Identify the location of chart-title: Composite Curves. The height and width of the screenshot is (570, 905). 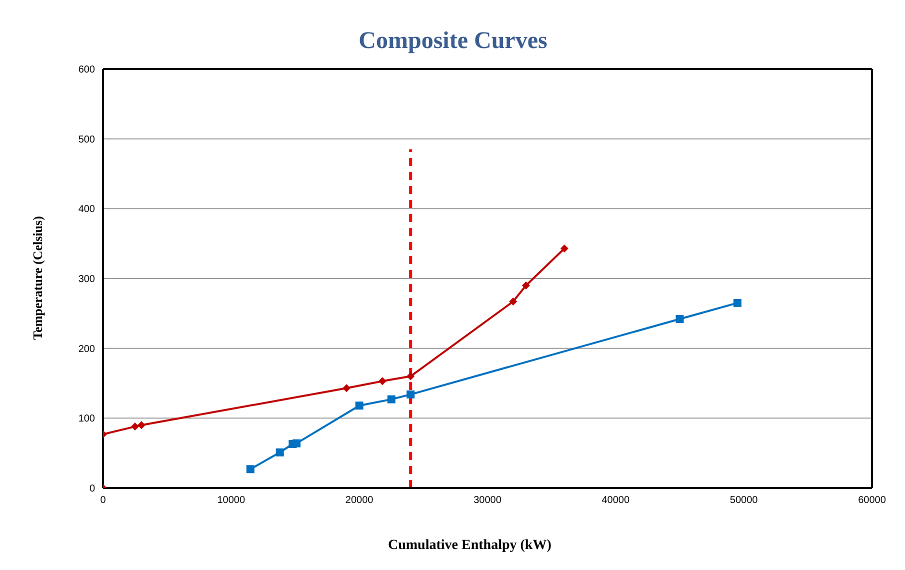
(453, 41).